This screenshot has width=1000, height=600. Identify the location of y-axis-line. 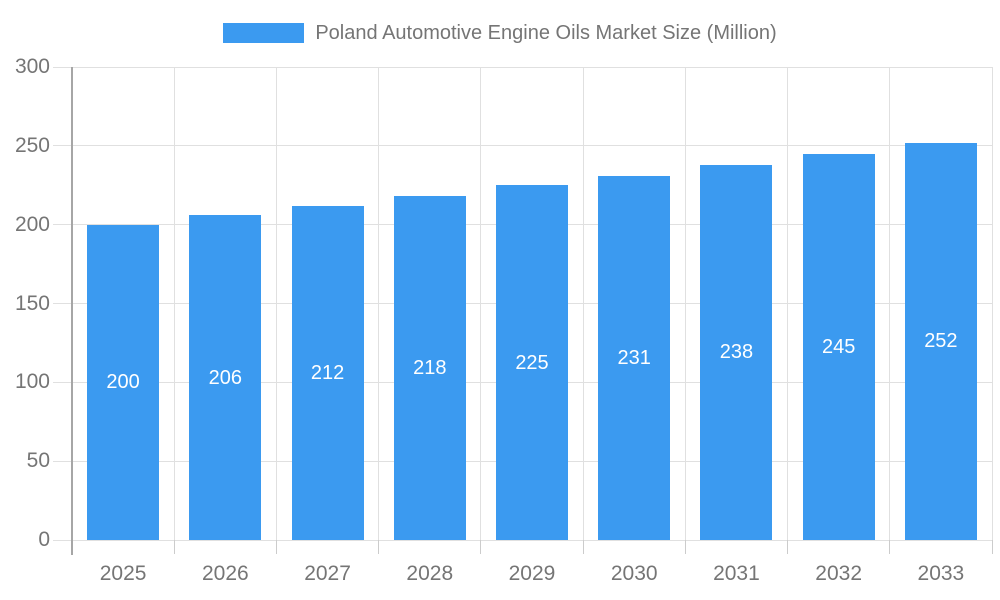
(72, 311).